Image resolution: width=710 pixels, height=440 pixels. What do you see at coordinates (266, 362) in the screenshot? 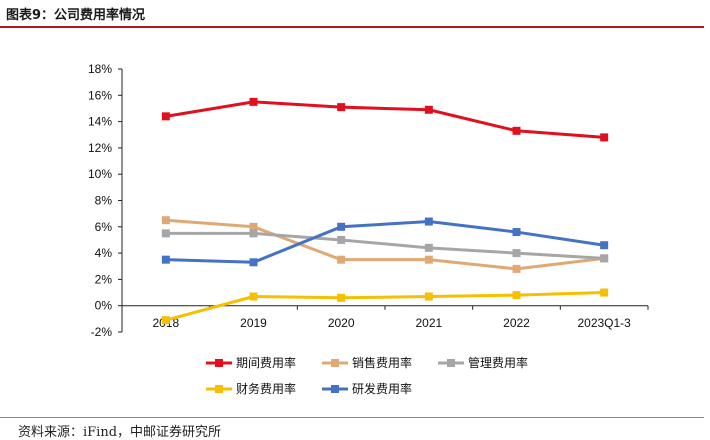
I see `legend-label: 期间费用率` at bounding box center [266, 362].